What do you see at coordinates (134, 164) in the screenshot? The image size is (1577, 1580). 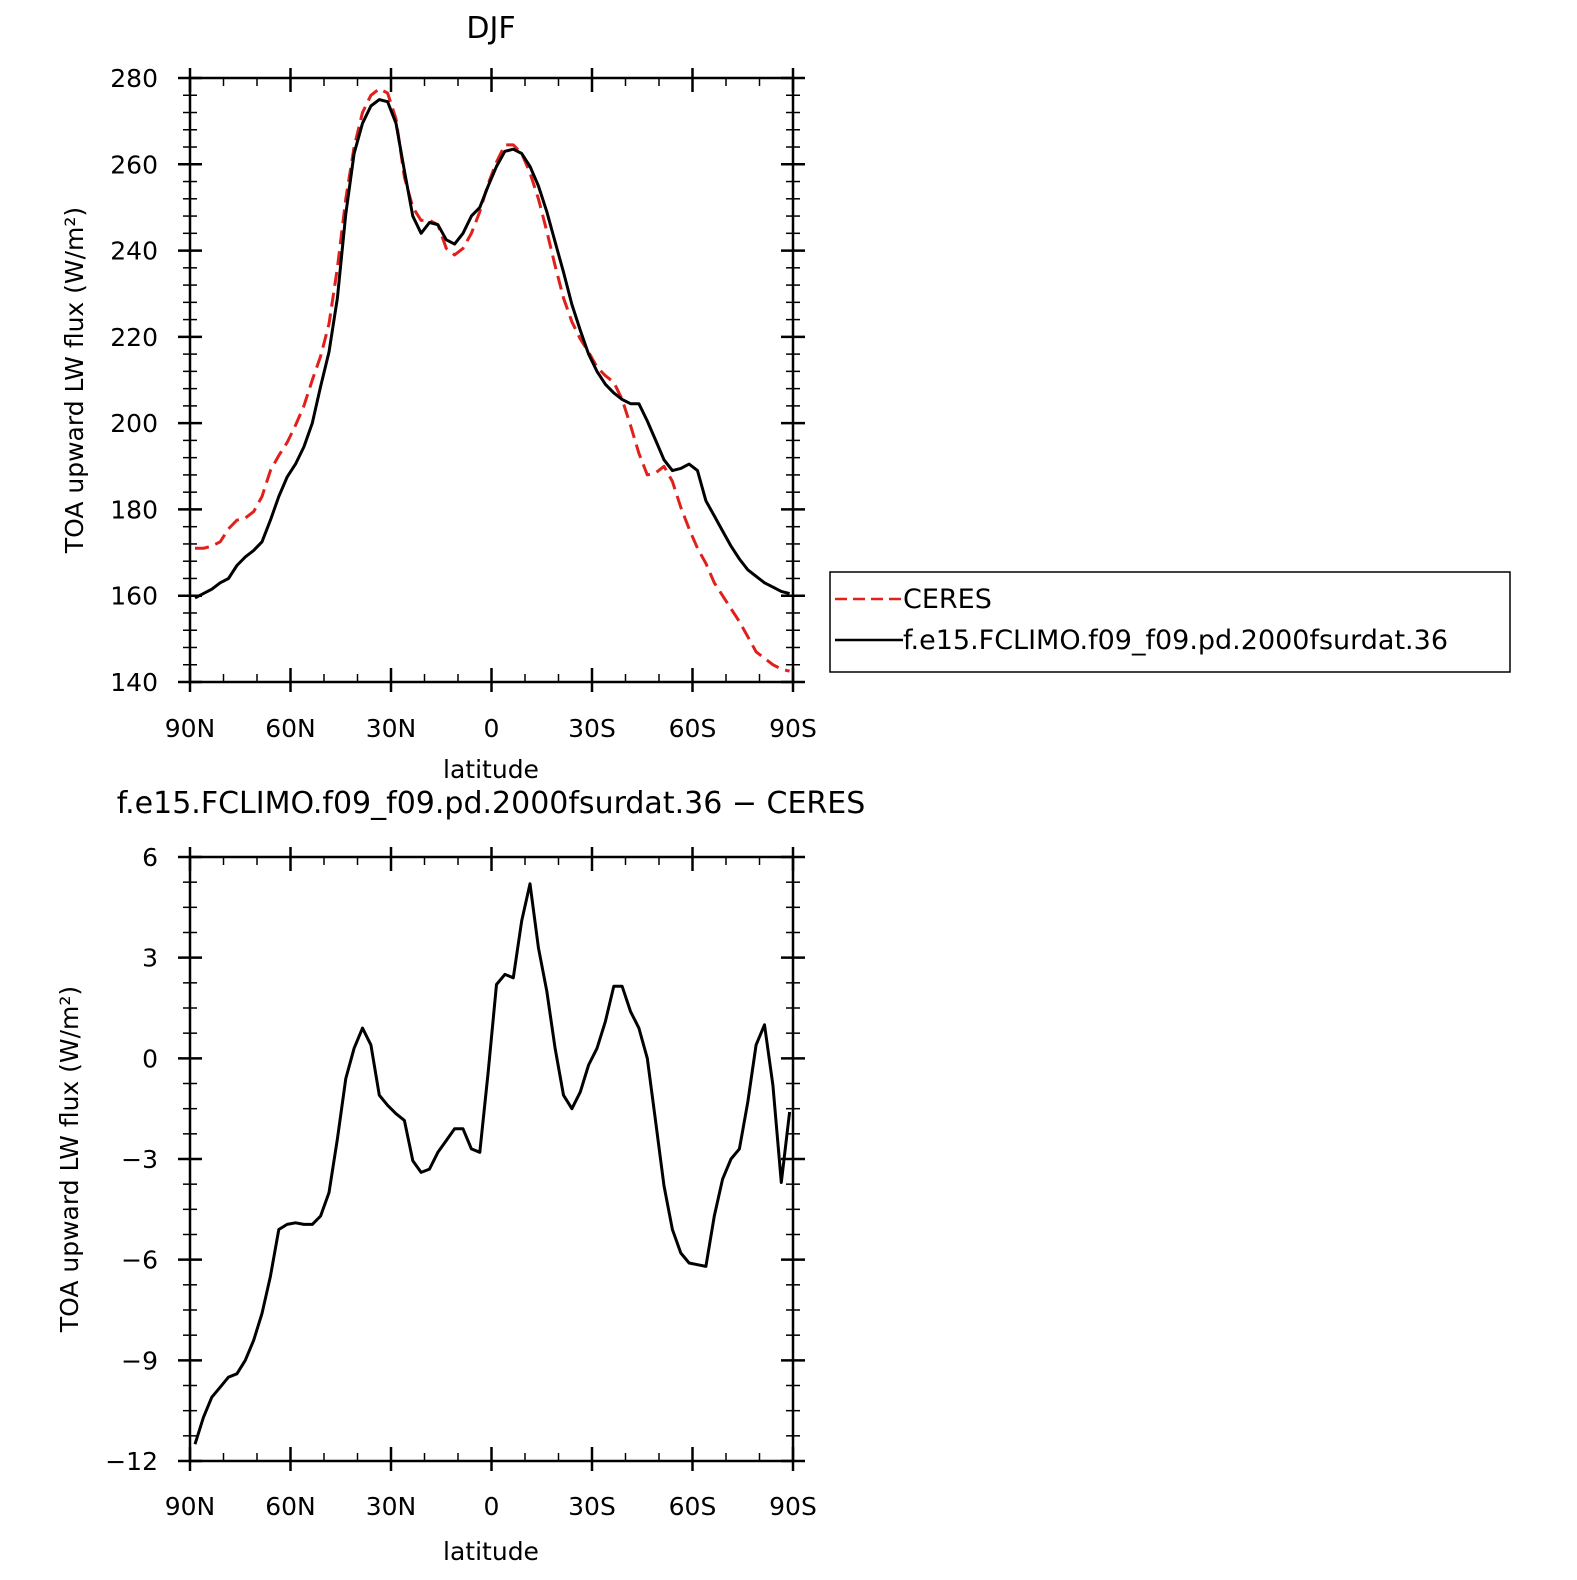 I see `y-tick-label: 260` at bounding box center [134, 164].